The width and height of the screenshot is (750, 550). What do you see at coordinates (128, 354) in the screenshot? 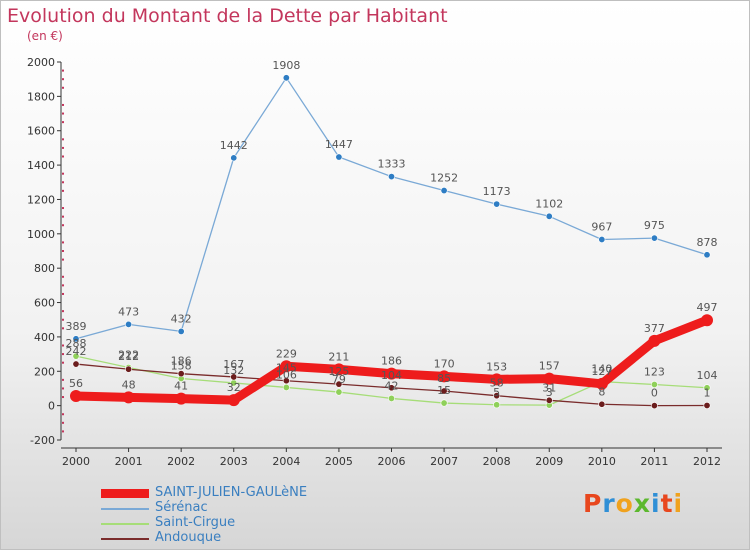
I see `data-label: 222` at bounding box center [128, 354].